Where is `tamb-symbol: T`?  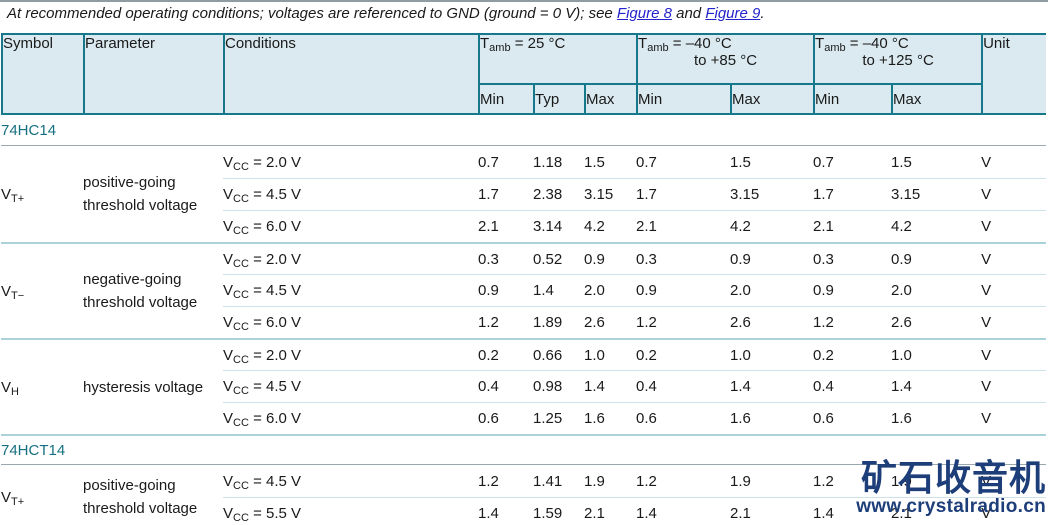 tamb-symbol: T is located at coordinates (820, 43).